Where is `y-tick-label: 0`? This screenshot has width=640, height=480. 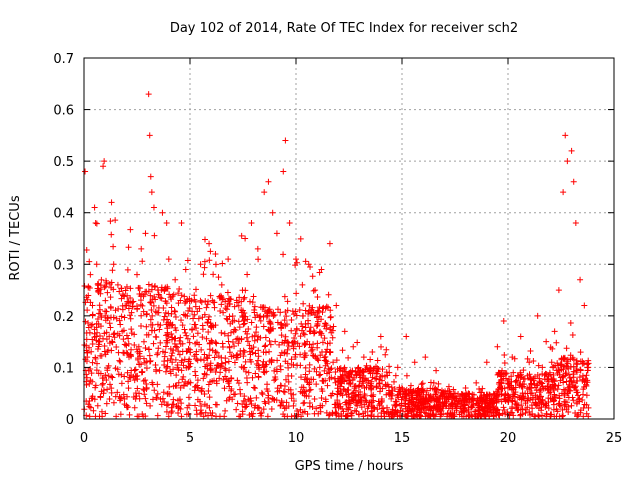 y-tick-label: 0 is located at coordinates (70, 420).